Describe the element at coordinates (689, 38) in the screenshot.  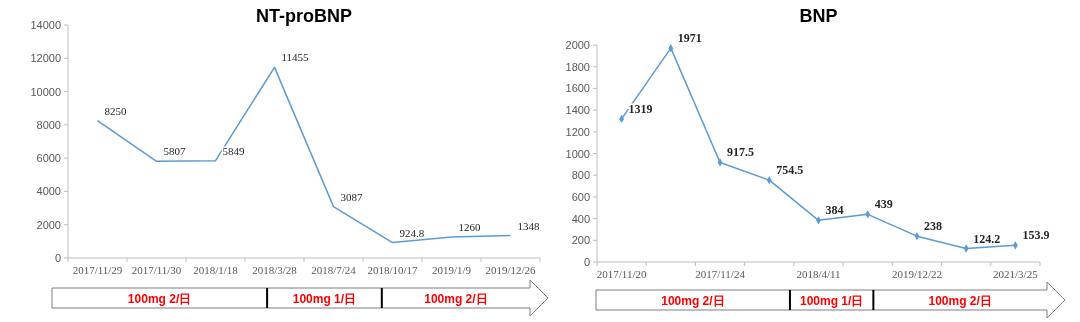
I see `data-label: 1971` at that location.